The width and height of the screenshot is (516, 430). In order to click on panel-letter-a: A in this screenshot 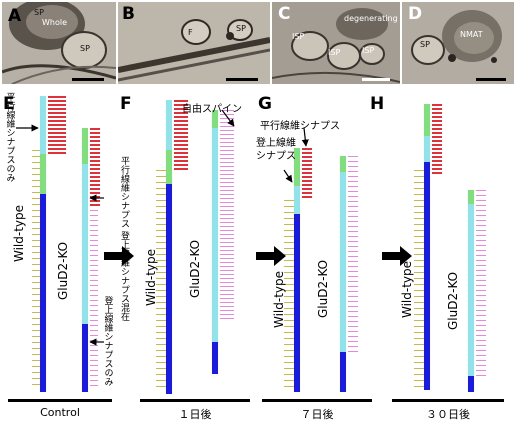, I will do `click(15, 16)`.